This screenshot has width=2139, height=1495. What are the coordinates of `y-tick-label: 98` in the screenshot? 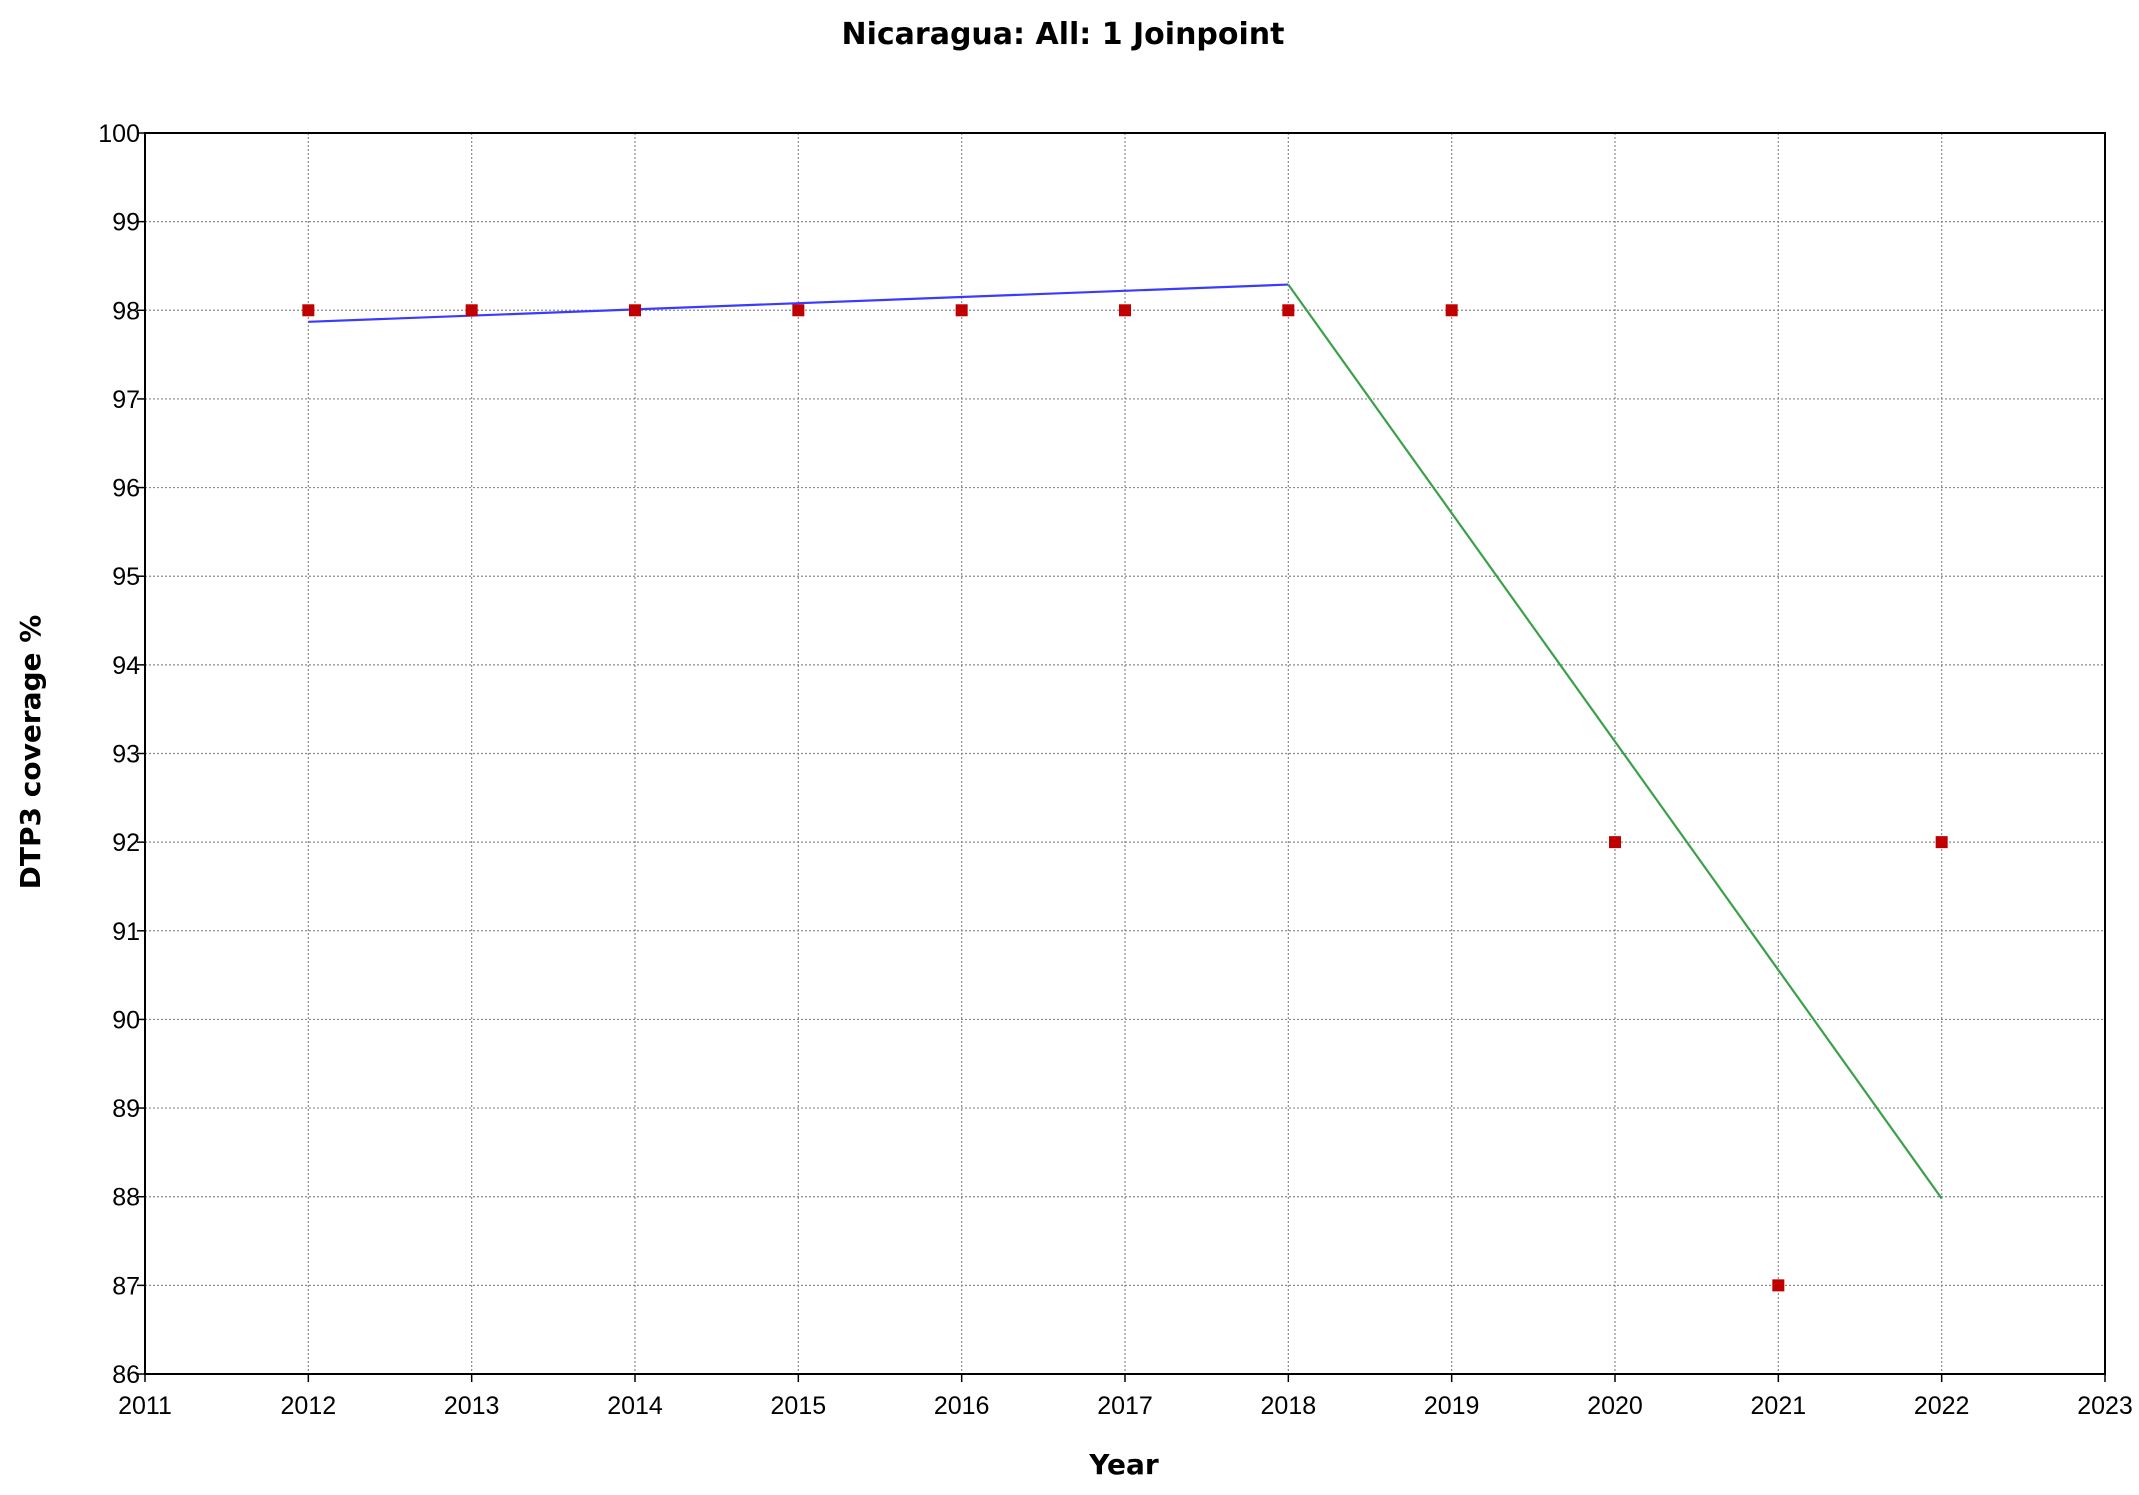 It's located at (126, 311).